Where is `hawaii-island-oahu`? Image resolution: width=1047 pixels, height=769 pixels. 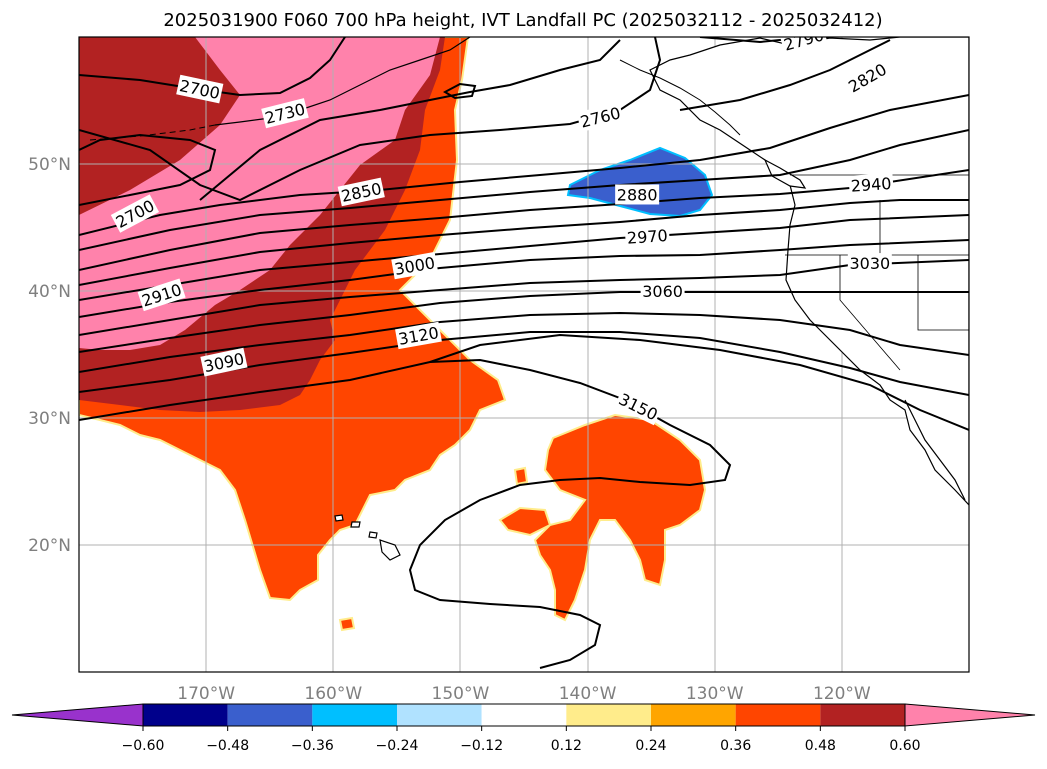 hawaii-island-oahu is located at coordinates (355, 524).